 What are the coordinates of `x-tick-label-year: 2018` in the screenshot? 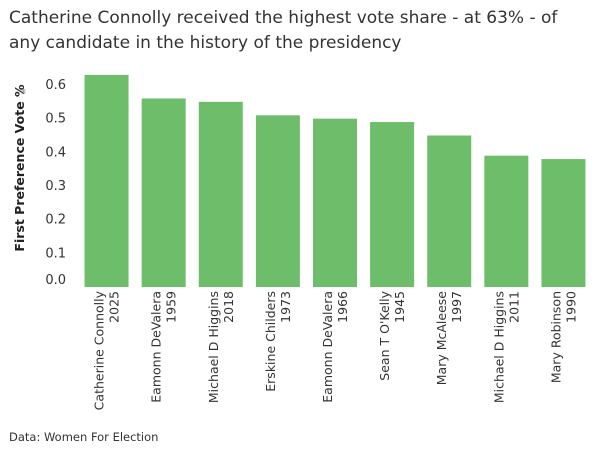 It's located at (228, 307).